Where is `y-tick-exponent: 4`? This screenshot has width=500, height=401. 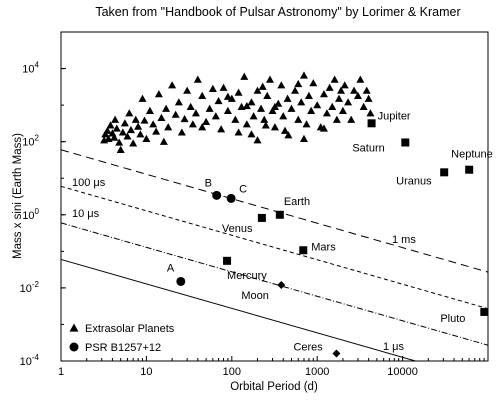
y-tick-exponent: 4 is located at coordinates (37, 65).